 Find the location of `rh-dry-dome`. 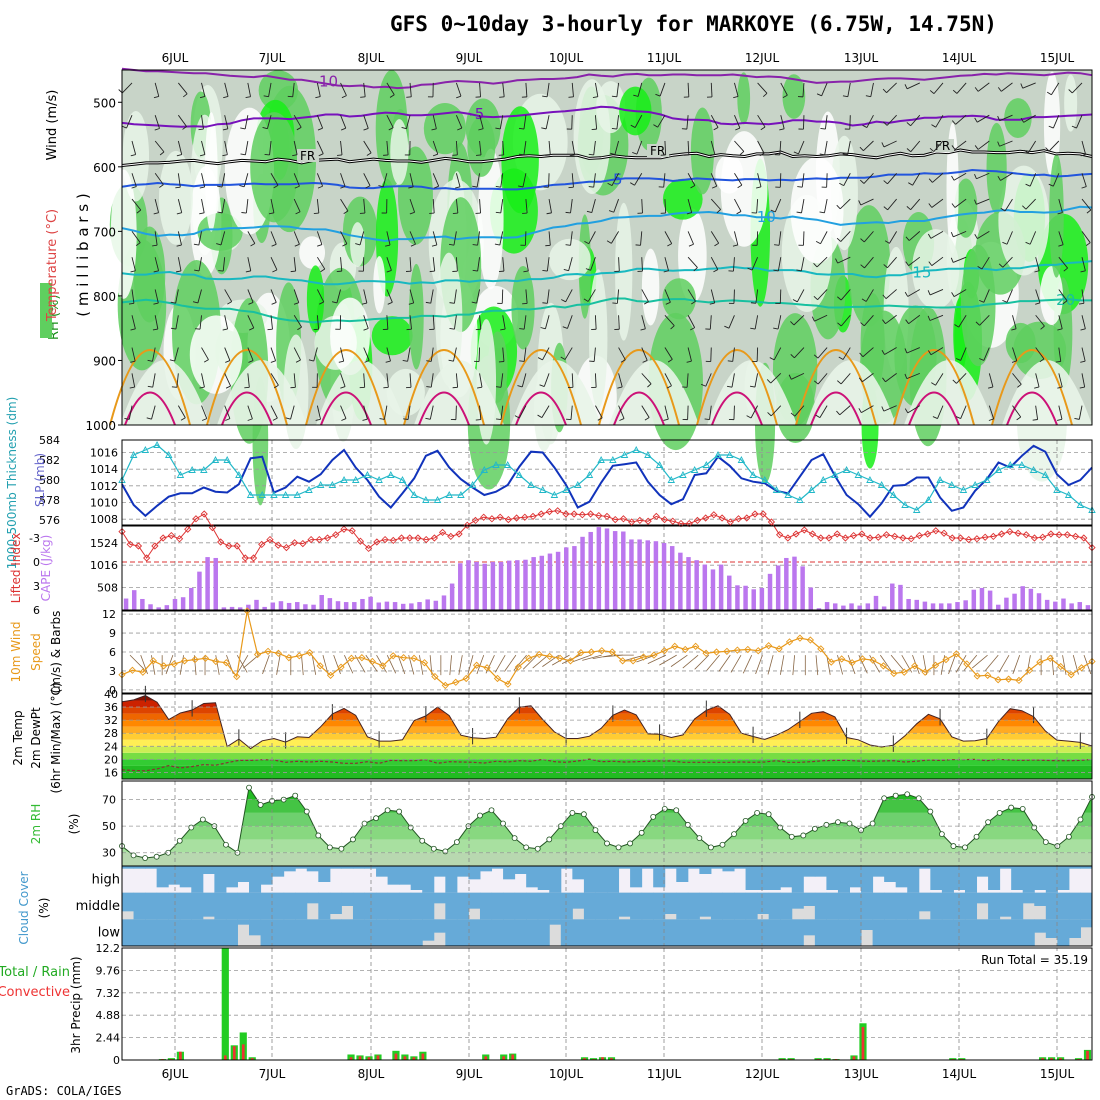

rh-dry-dome is located at coordinates (556, 392).